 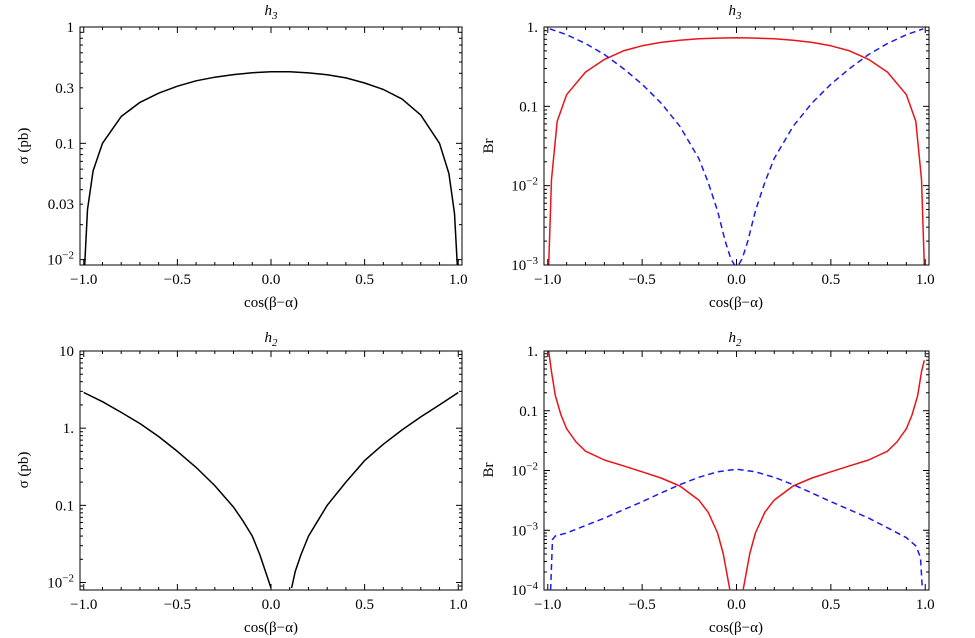 I want to click on y-tick-10: 10, so click(x=66, y=352).